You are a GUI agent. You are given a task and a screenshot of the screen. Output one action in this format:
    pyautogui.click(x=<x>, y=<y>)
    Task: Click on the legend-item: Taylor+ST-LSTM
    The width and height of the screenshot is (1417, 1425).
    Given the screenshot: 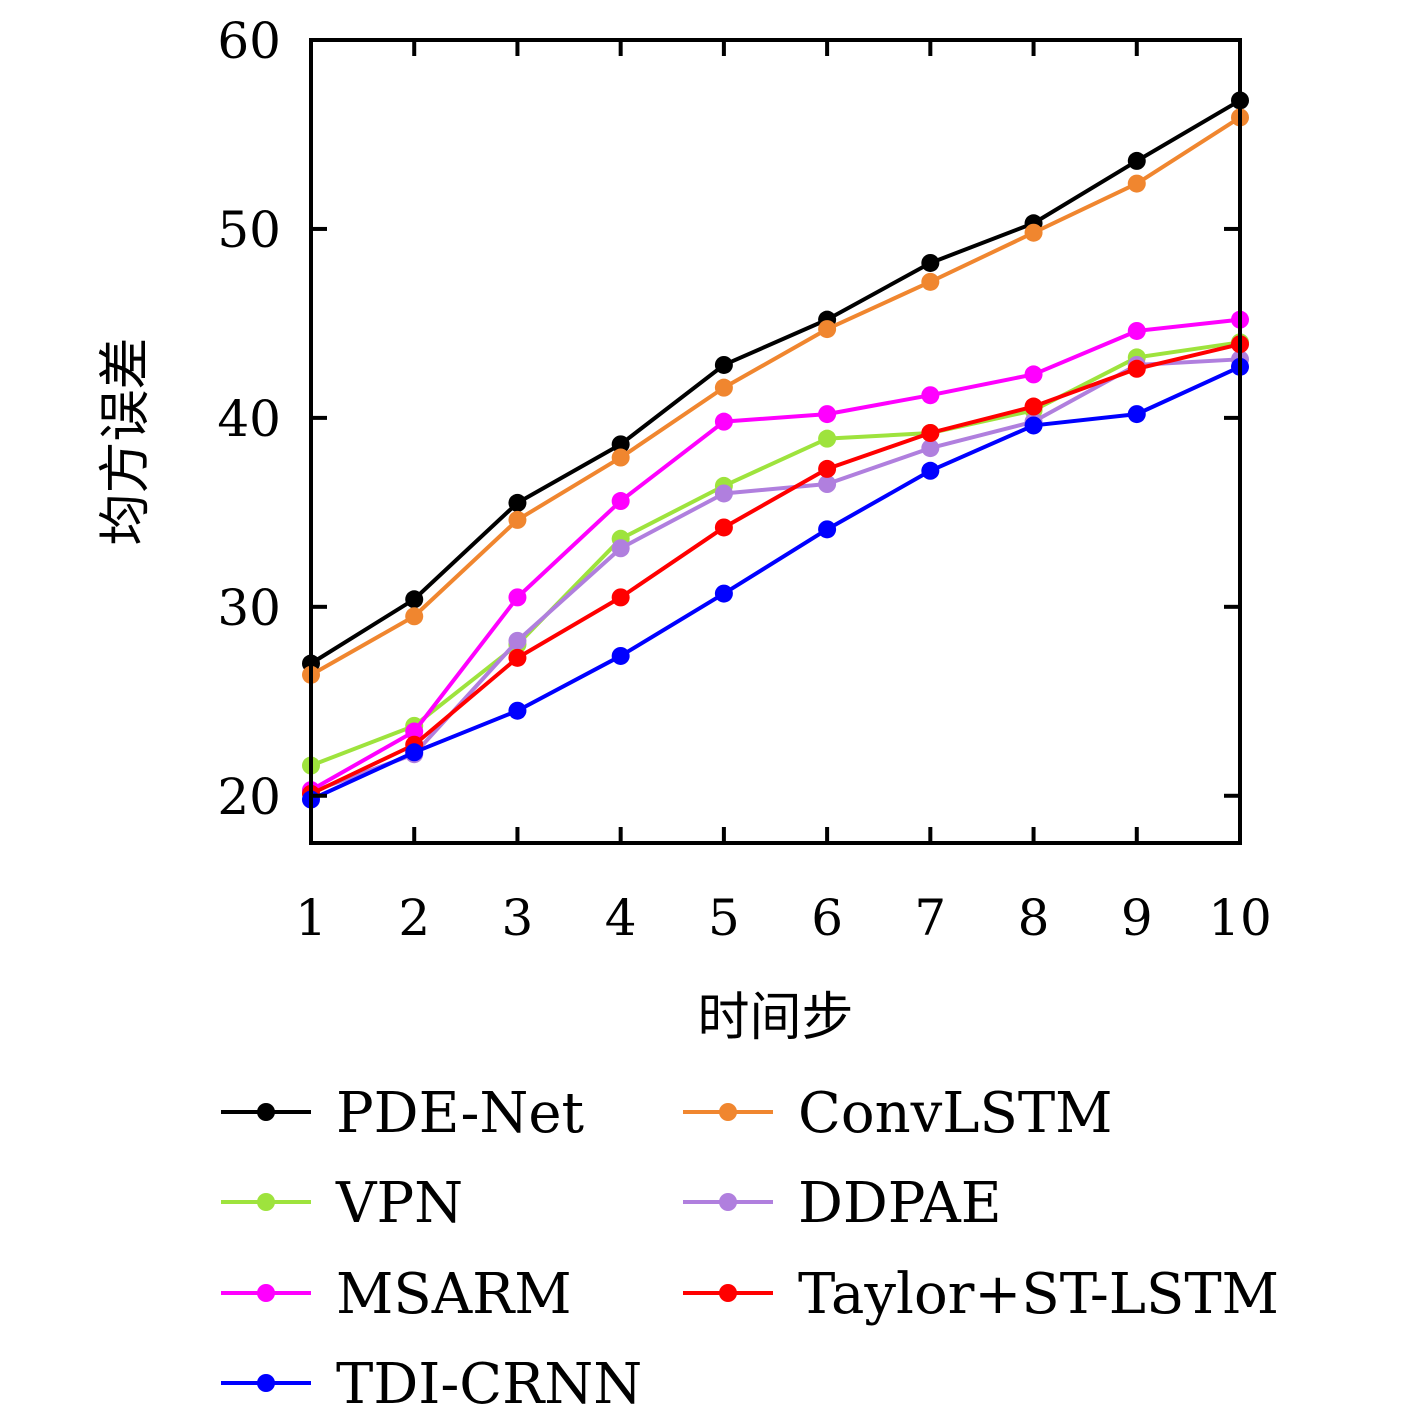 What is the action you would take?
    pyautogui.click(x=981, y=1294)
    